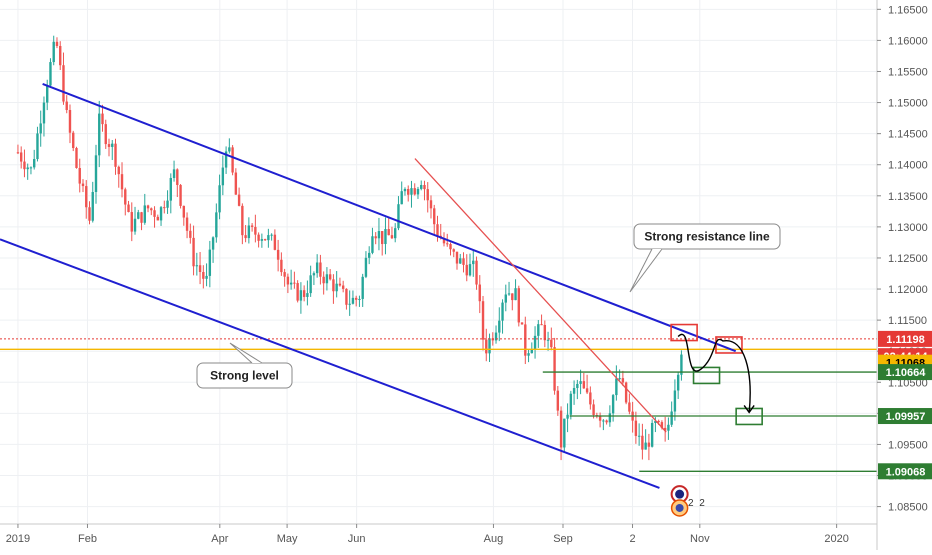 Image resolution: width=932 pixels, height=555 pixels. What do you see at coordinates (357, 539) in the screenshot?
I see `x-tick-label: Jun` at bounding box center [357, 539].